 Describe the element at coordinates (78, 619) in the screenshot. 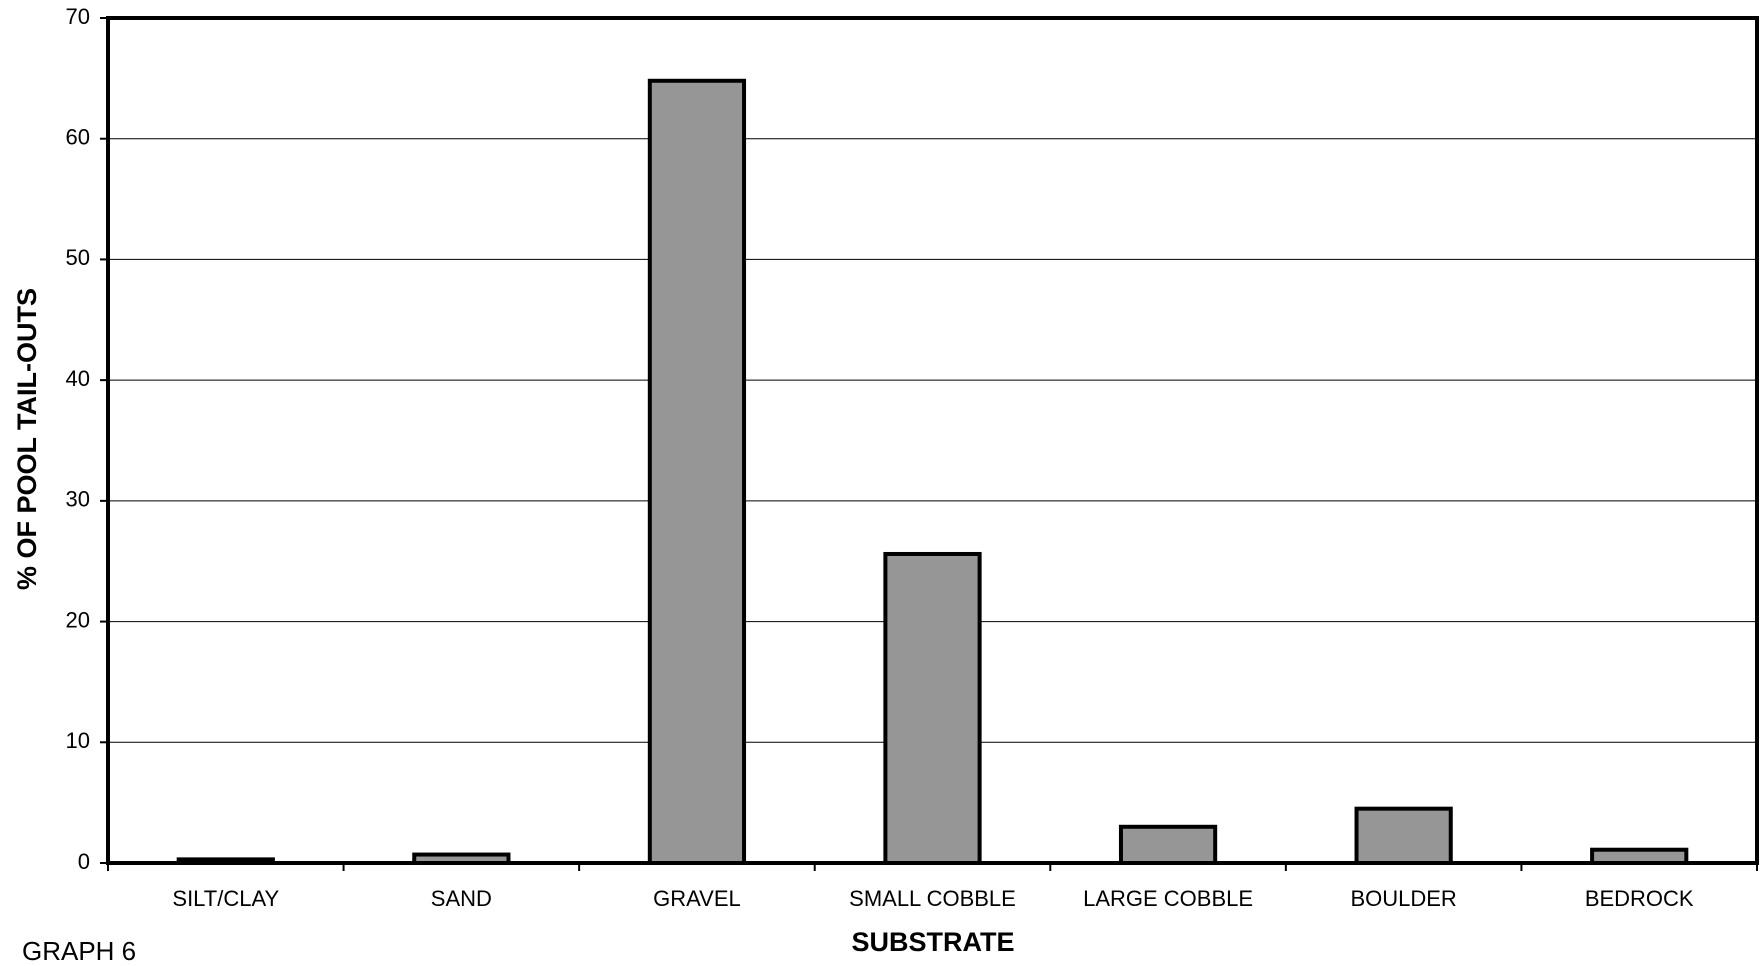

I see `y-tick-label: 20` at that location.